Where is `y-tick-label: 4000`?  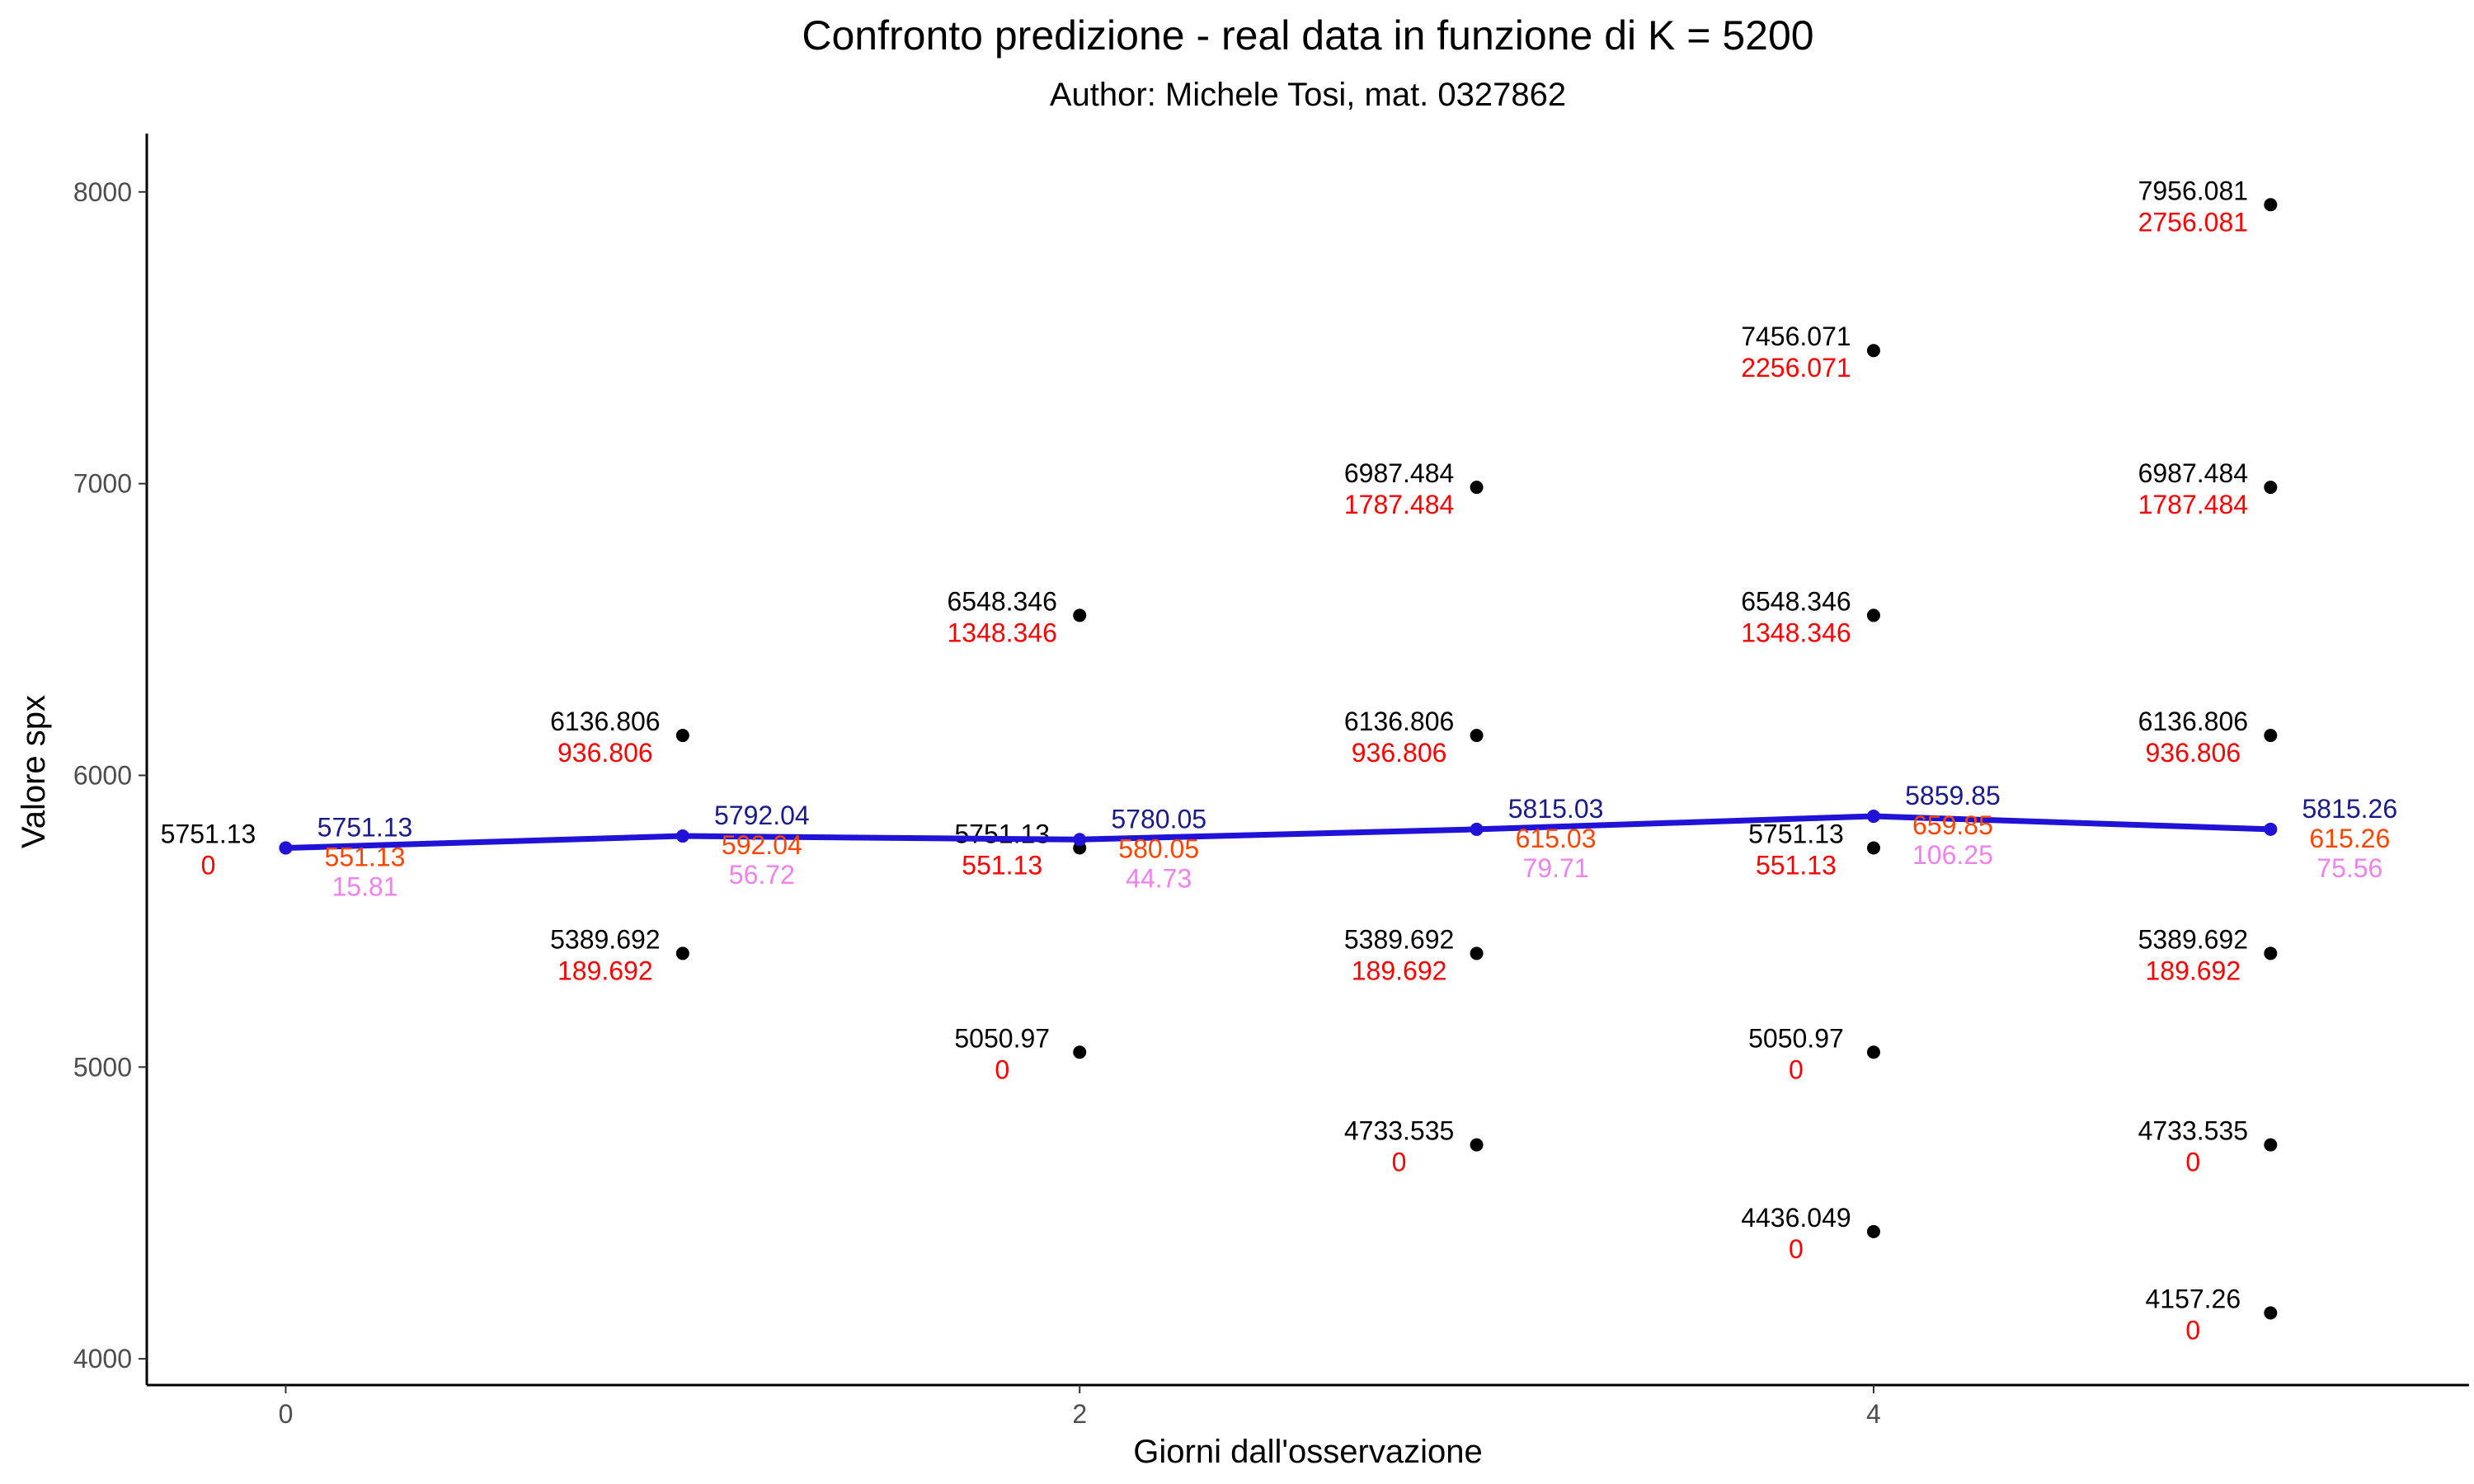 y-tick-label: 4000 is located at coordinates (102, 1359).